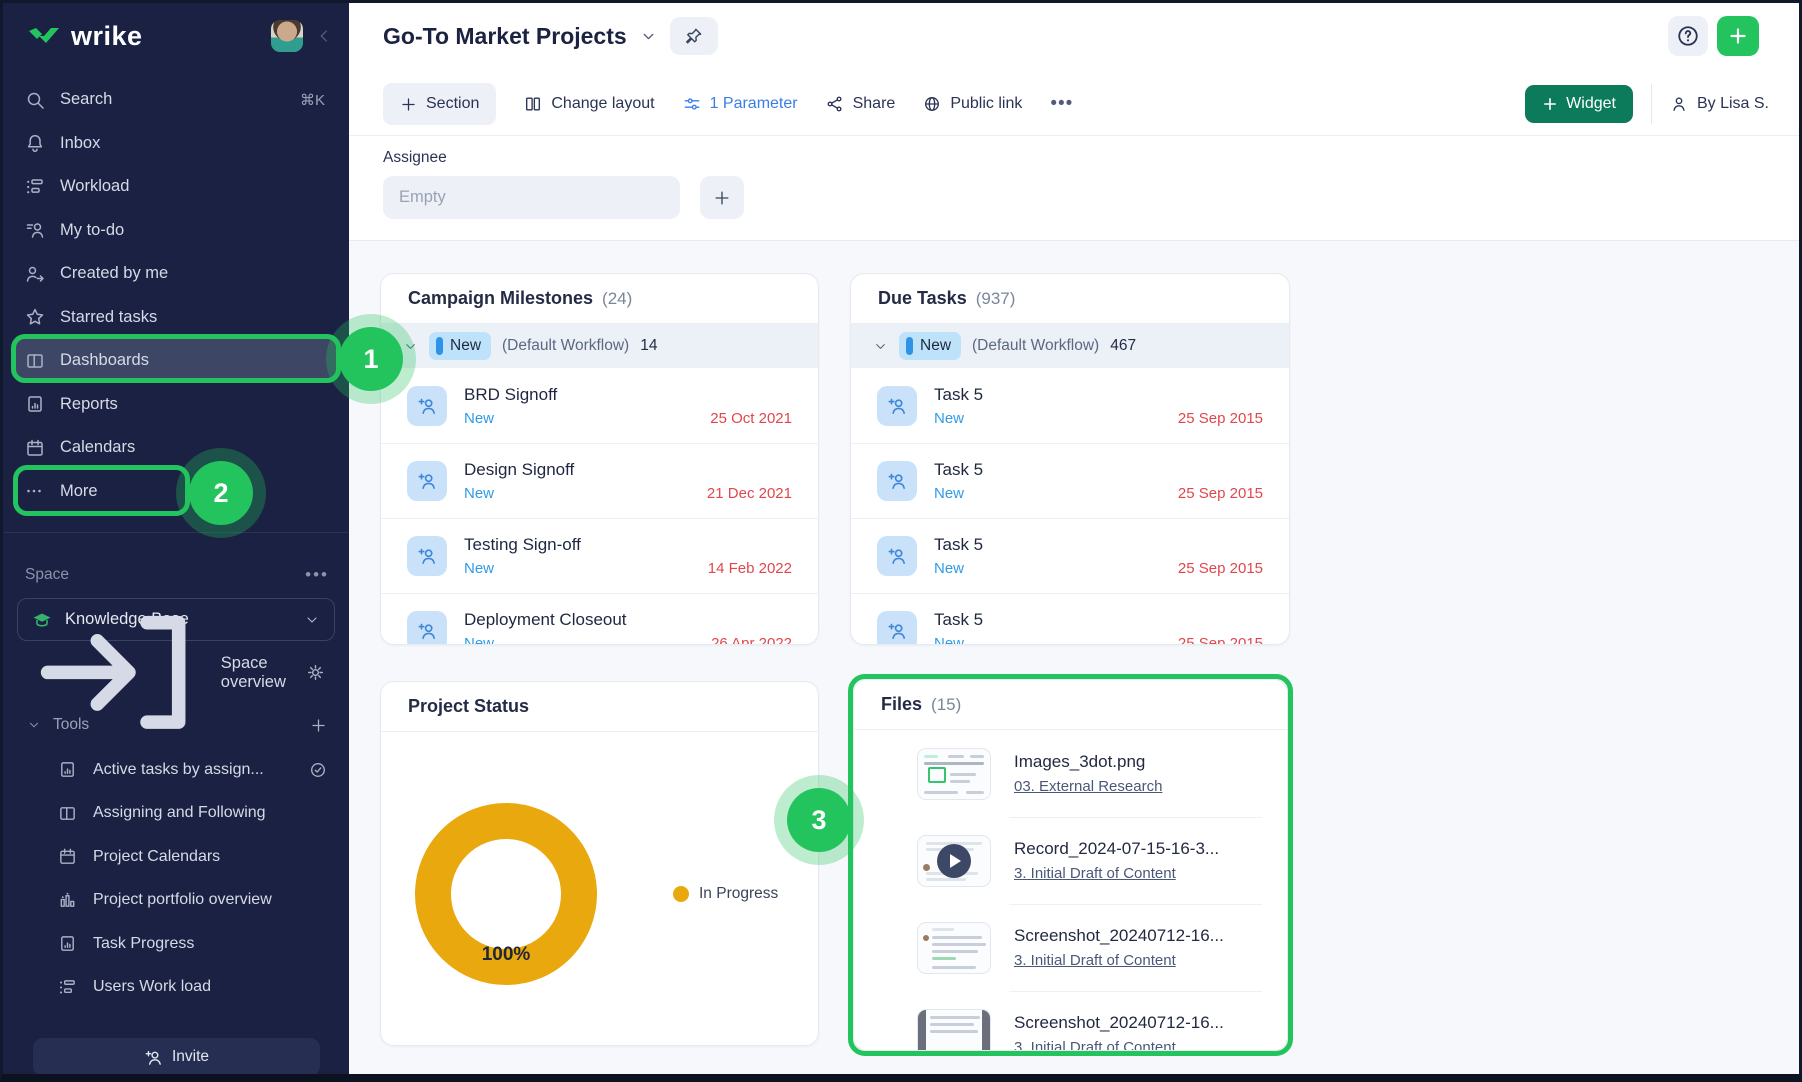 The width and height of the screenshot is (1802, 1082). Describe the element at coordinates (545, 619) in the screenshot. I see `task-title: Deployment Closeout` at that location.